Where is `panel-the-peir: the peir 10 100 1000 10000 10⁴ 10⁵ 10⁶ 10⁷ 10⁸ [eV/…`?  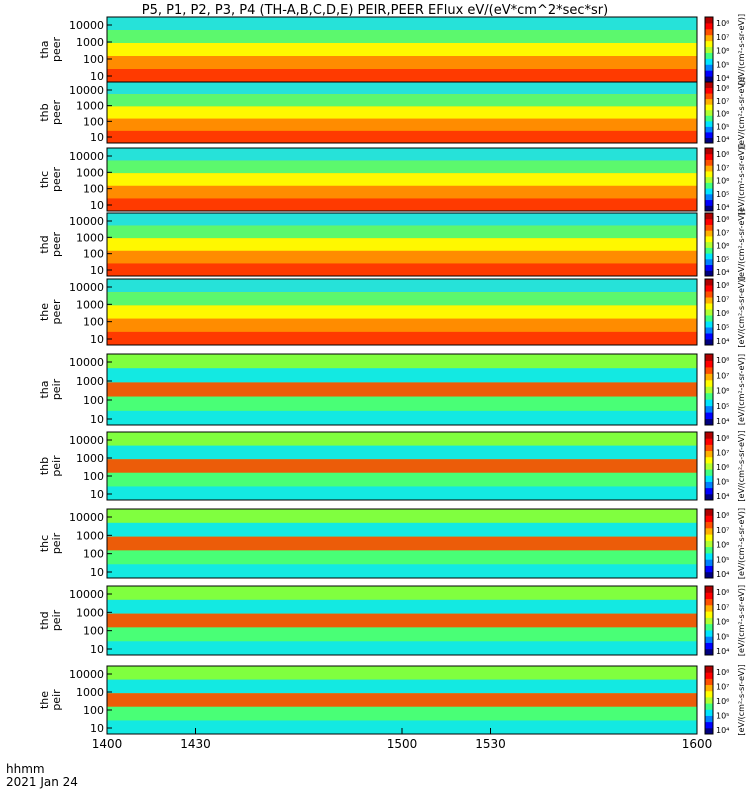 panel-the-peir: the peir 10 100 1000 10000 10⁴ 10⁵ 10⁶ 10⁷ 10⁸ [eV/… is located at coordinates (392, 699).